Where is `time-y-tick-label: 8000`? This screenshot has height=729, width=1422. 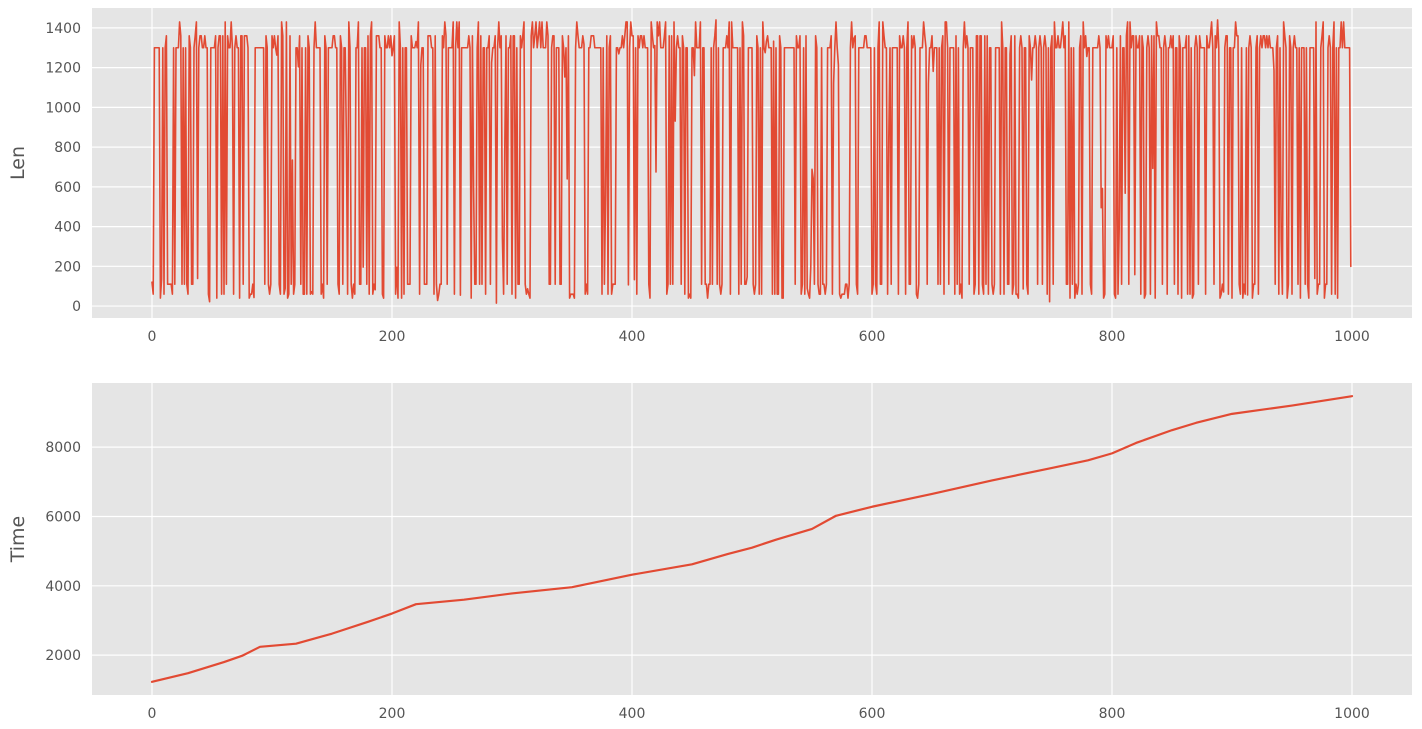 time-y-tick-label: 8000 is located at coordinates (63, 448).